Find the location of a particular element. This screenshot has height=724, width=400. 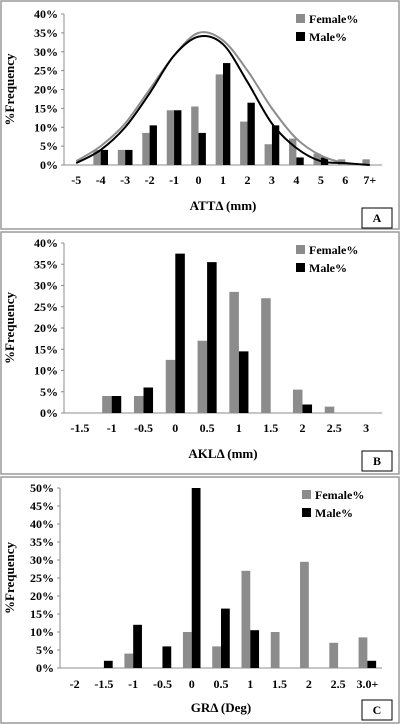

bar-female--4 is located at coordinates (97, 157).